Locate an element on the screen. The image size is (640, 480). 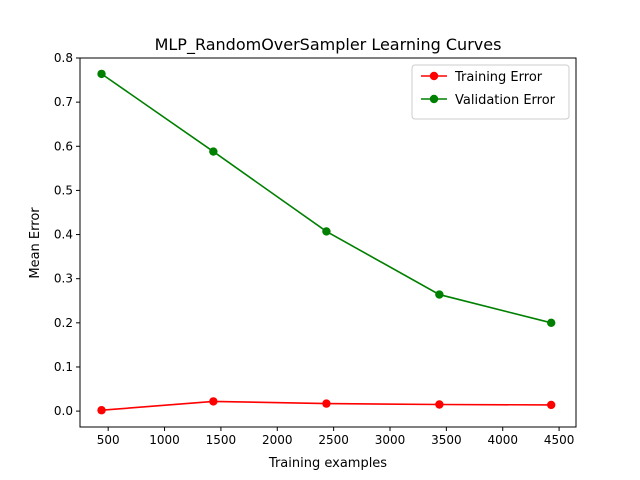
y-tick-label: 0.0 is located at coordinates (63, 411).